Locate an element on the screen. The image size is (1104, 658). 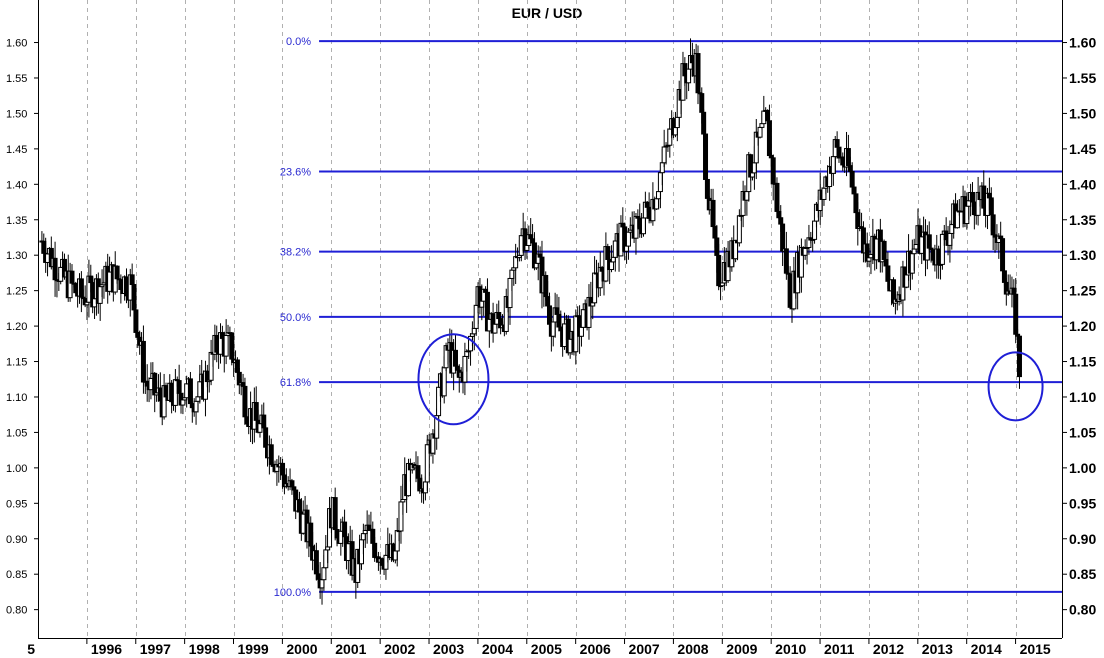
left-tick-label: 1.15 is located at coordinates (16, 363).